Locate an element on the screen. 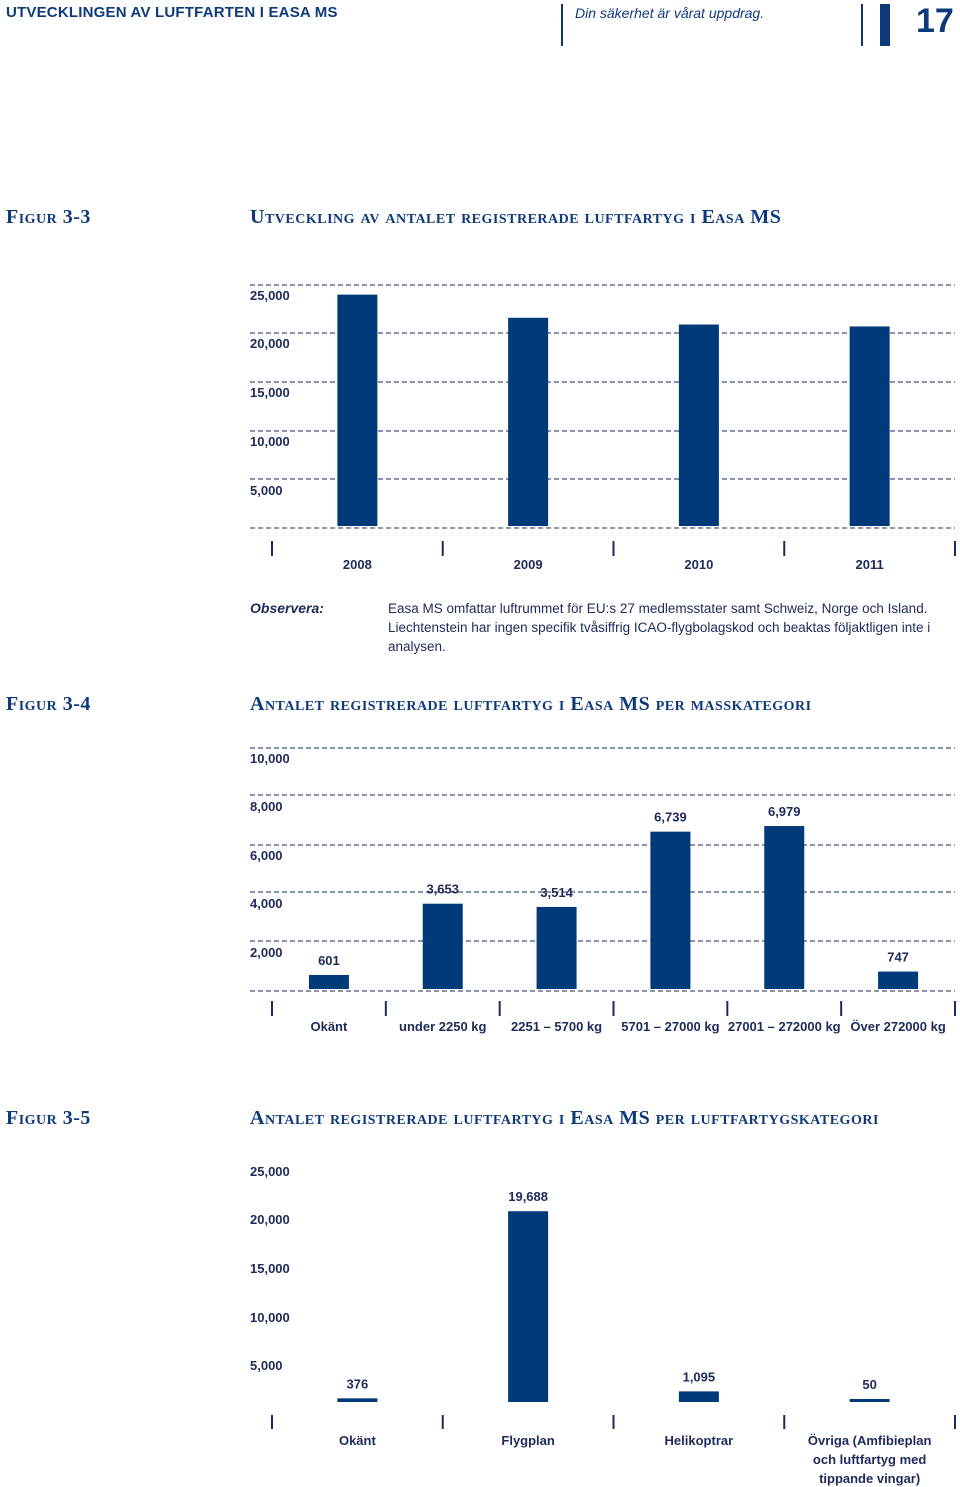  y-tick-label: 8,000 is located at coordinates (266, 806).